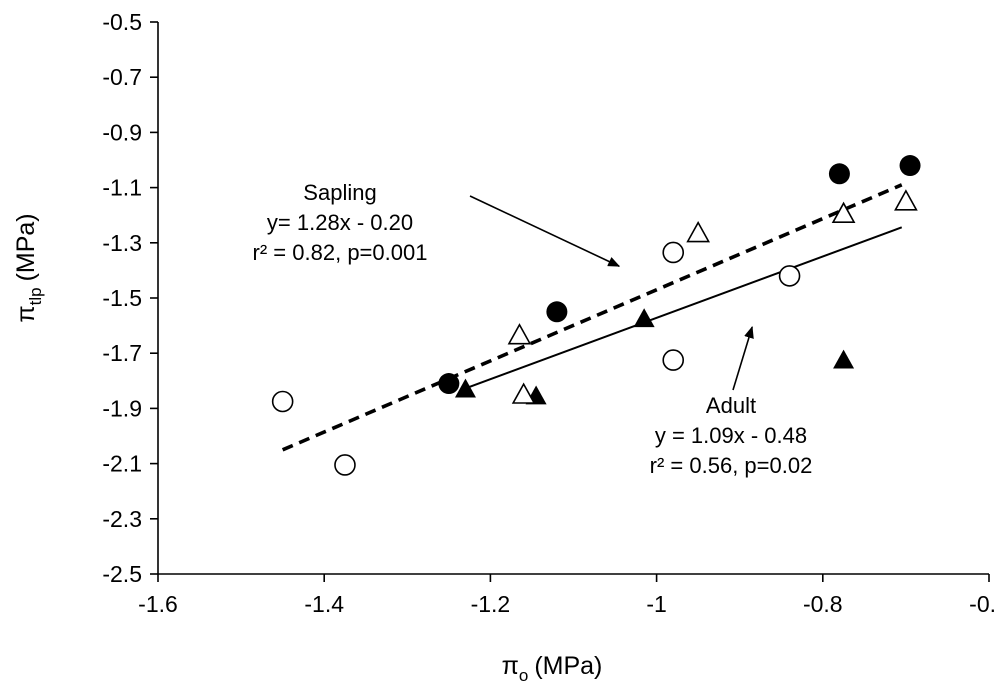 This screenshot has height=687, width=995. Describe the element at coordinates (122, 519) in the screenshot. I see `y-tick-label: -2.3` at that location.